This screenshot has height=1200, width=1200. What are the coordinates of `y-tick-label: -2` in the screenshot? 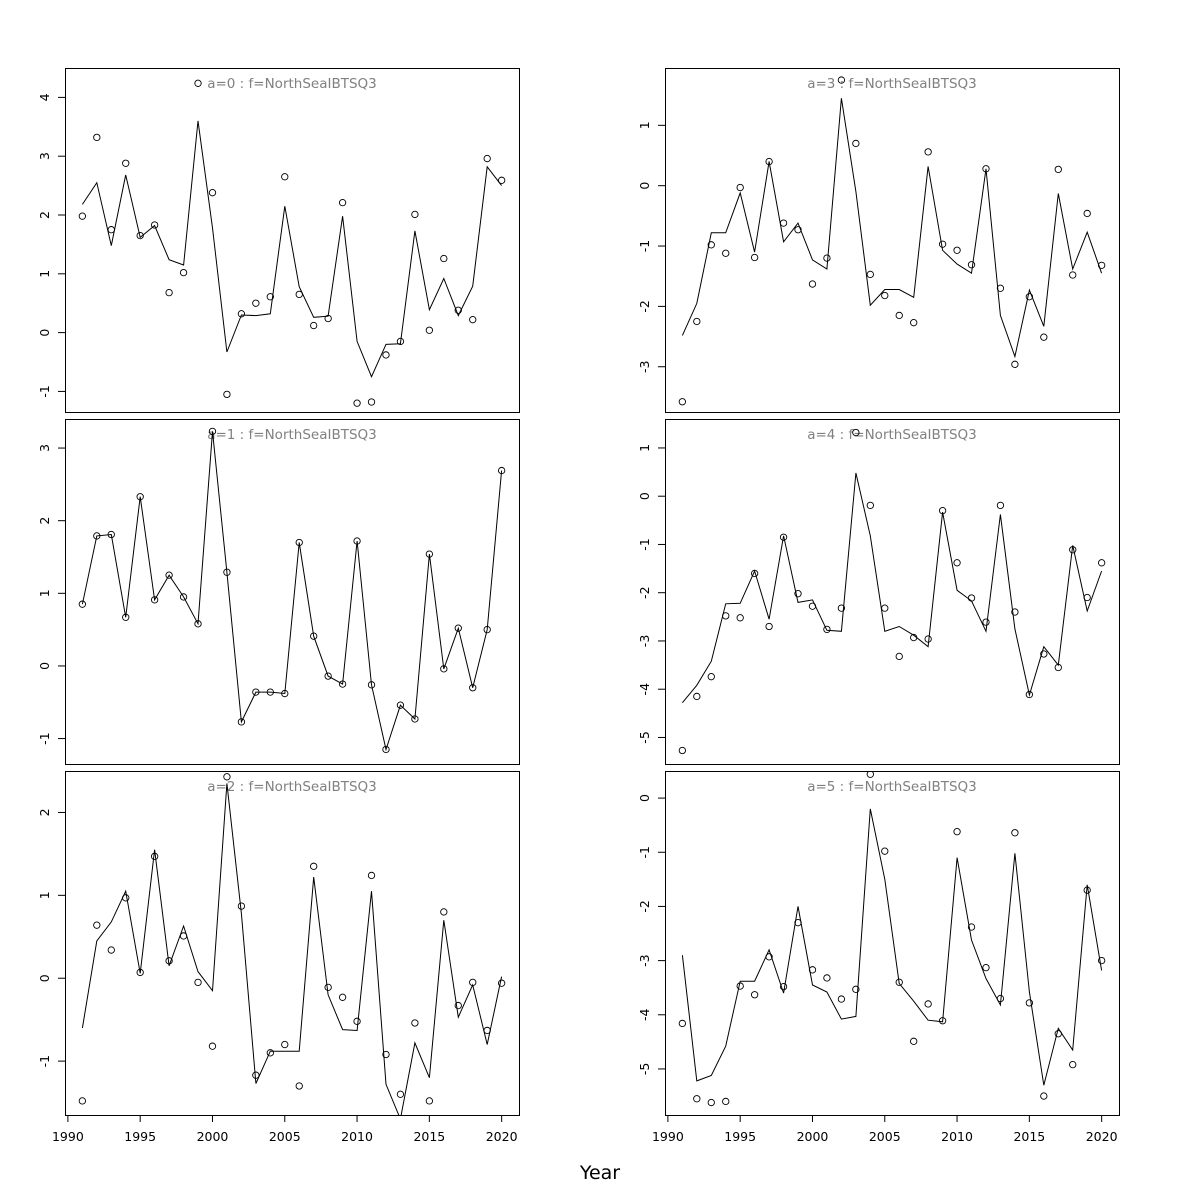 It's located at (644, 906).